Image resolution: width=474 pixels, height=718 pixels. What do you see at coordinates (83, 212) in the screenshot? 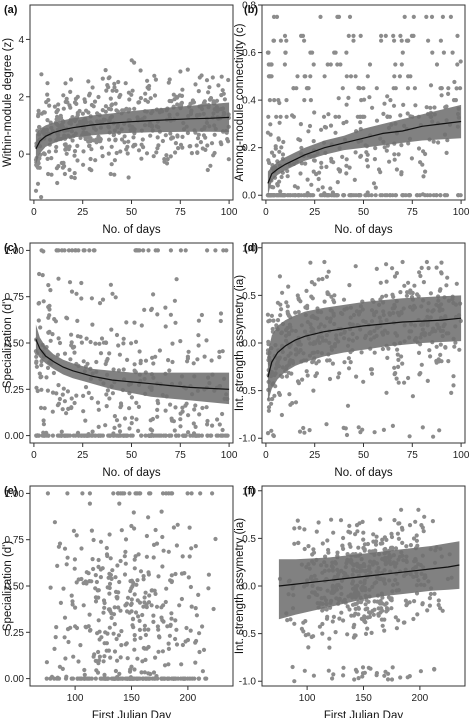
I see `x-tick-label: 25` at bounding box center [83, 212].